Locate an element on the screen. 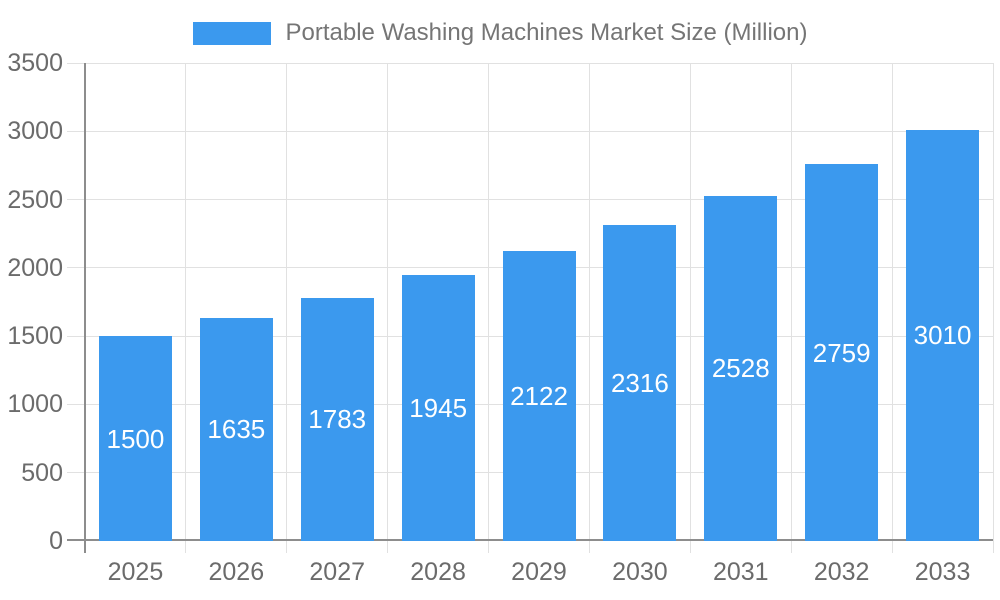 This screenshot has height=600, width=1000. y-tick-label: 1000 is located at coordinates (35, 404).